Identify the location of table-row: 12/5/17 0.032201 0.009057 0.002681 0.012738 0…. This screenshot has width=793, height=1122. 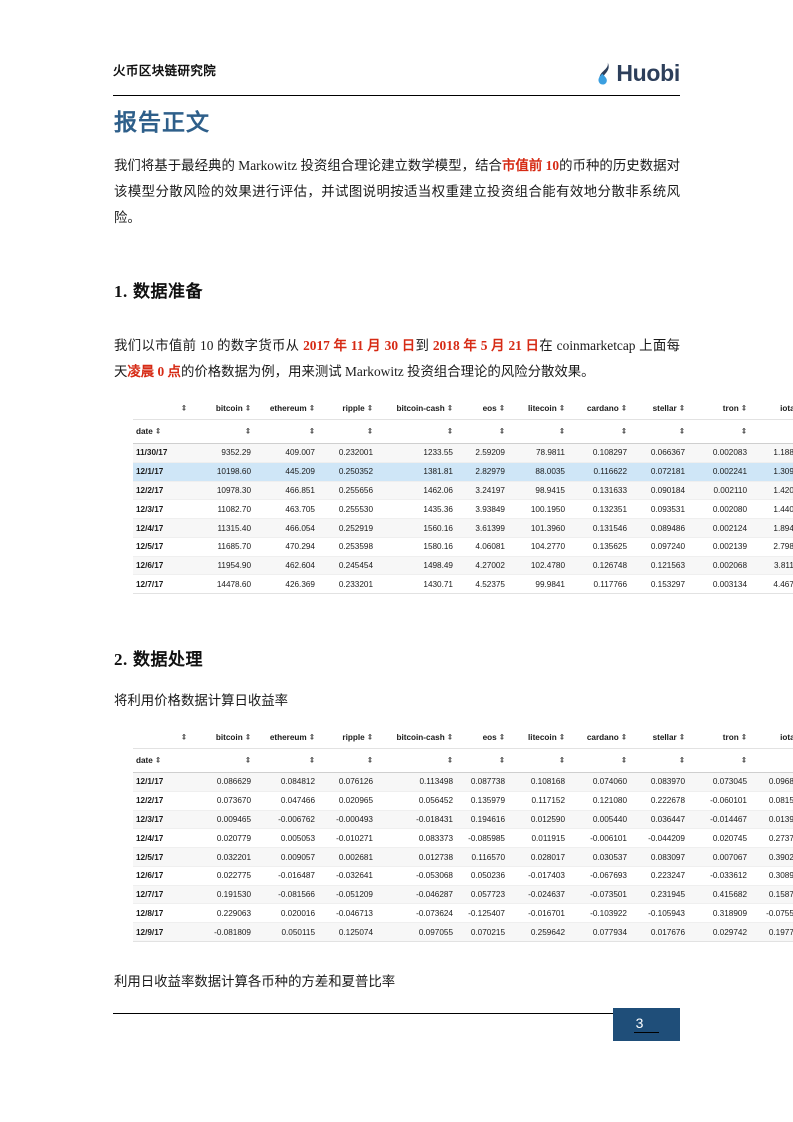
(463, 857).